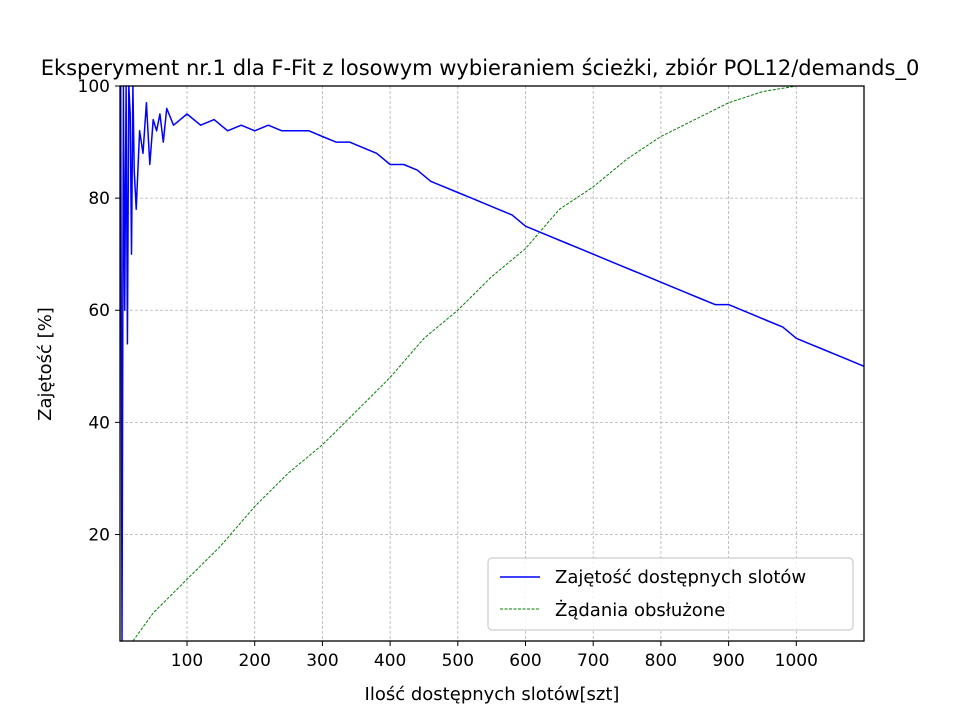  Describe the element at coordinates (322, 661) in the screenshot. I see `x-tick-label: 300` at that location.